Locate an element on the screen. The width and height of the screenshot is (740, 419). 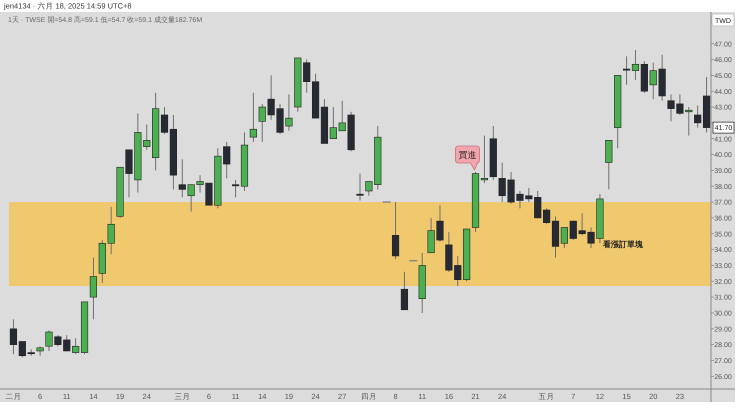
band-label: 看漲訂單塊 is located at coordinates (623, 245).